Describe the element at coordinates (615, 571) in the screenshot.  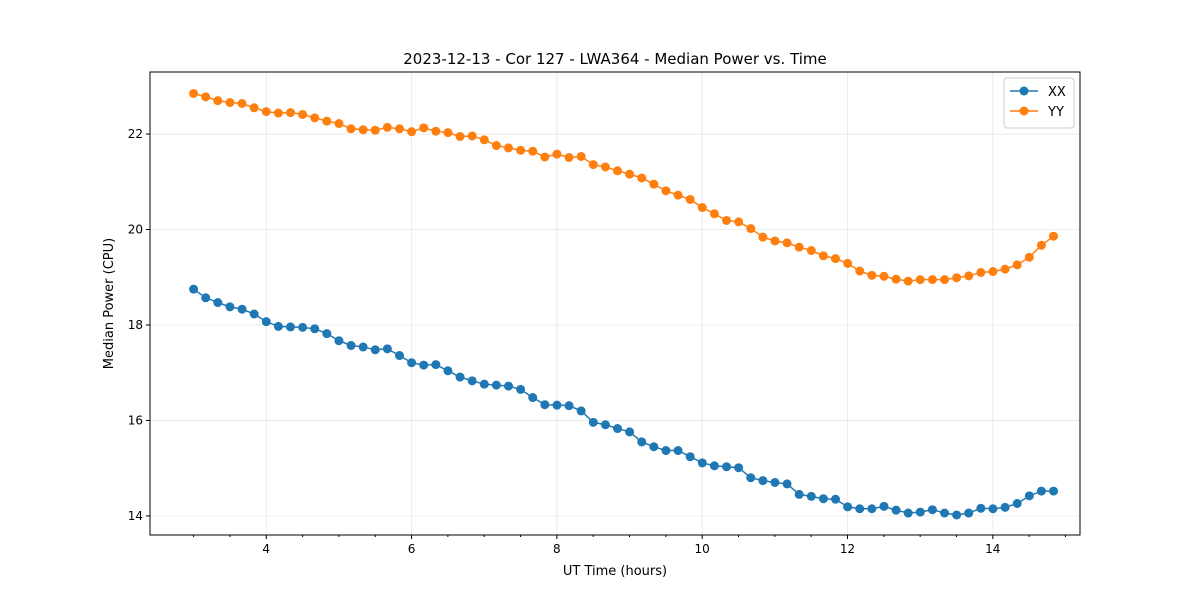
I see `x-axis-label: UT Time (hours)` at that location.